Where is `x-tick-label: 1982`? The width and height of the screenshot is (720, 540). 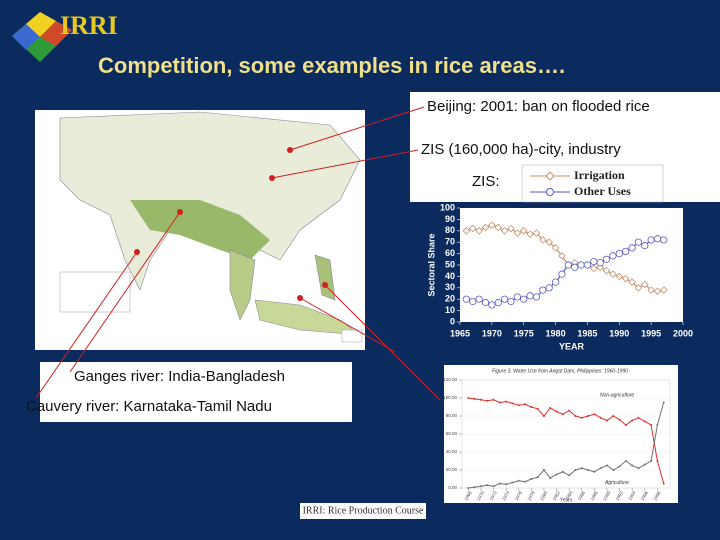 x-tick-label: 1982 is located at coordinates (557, 496).